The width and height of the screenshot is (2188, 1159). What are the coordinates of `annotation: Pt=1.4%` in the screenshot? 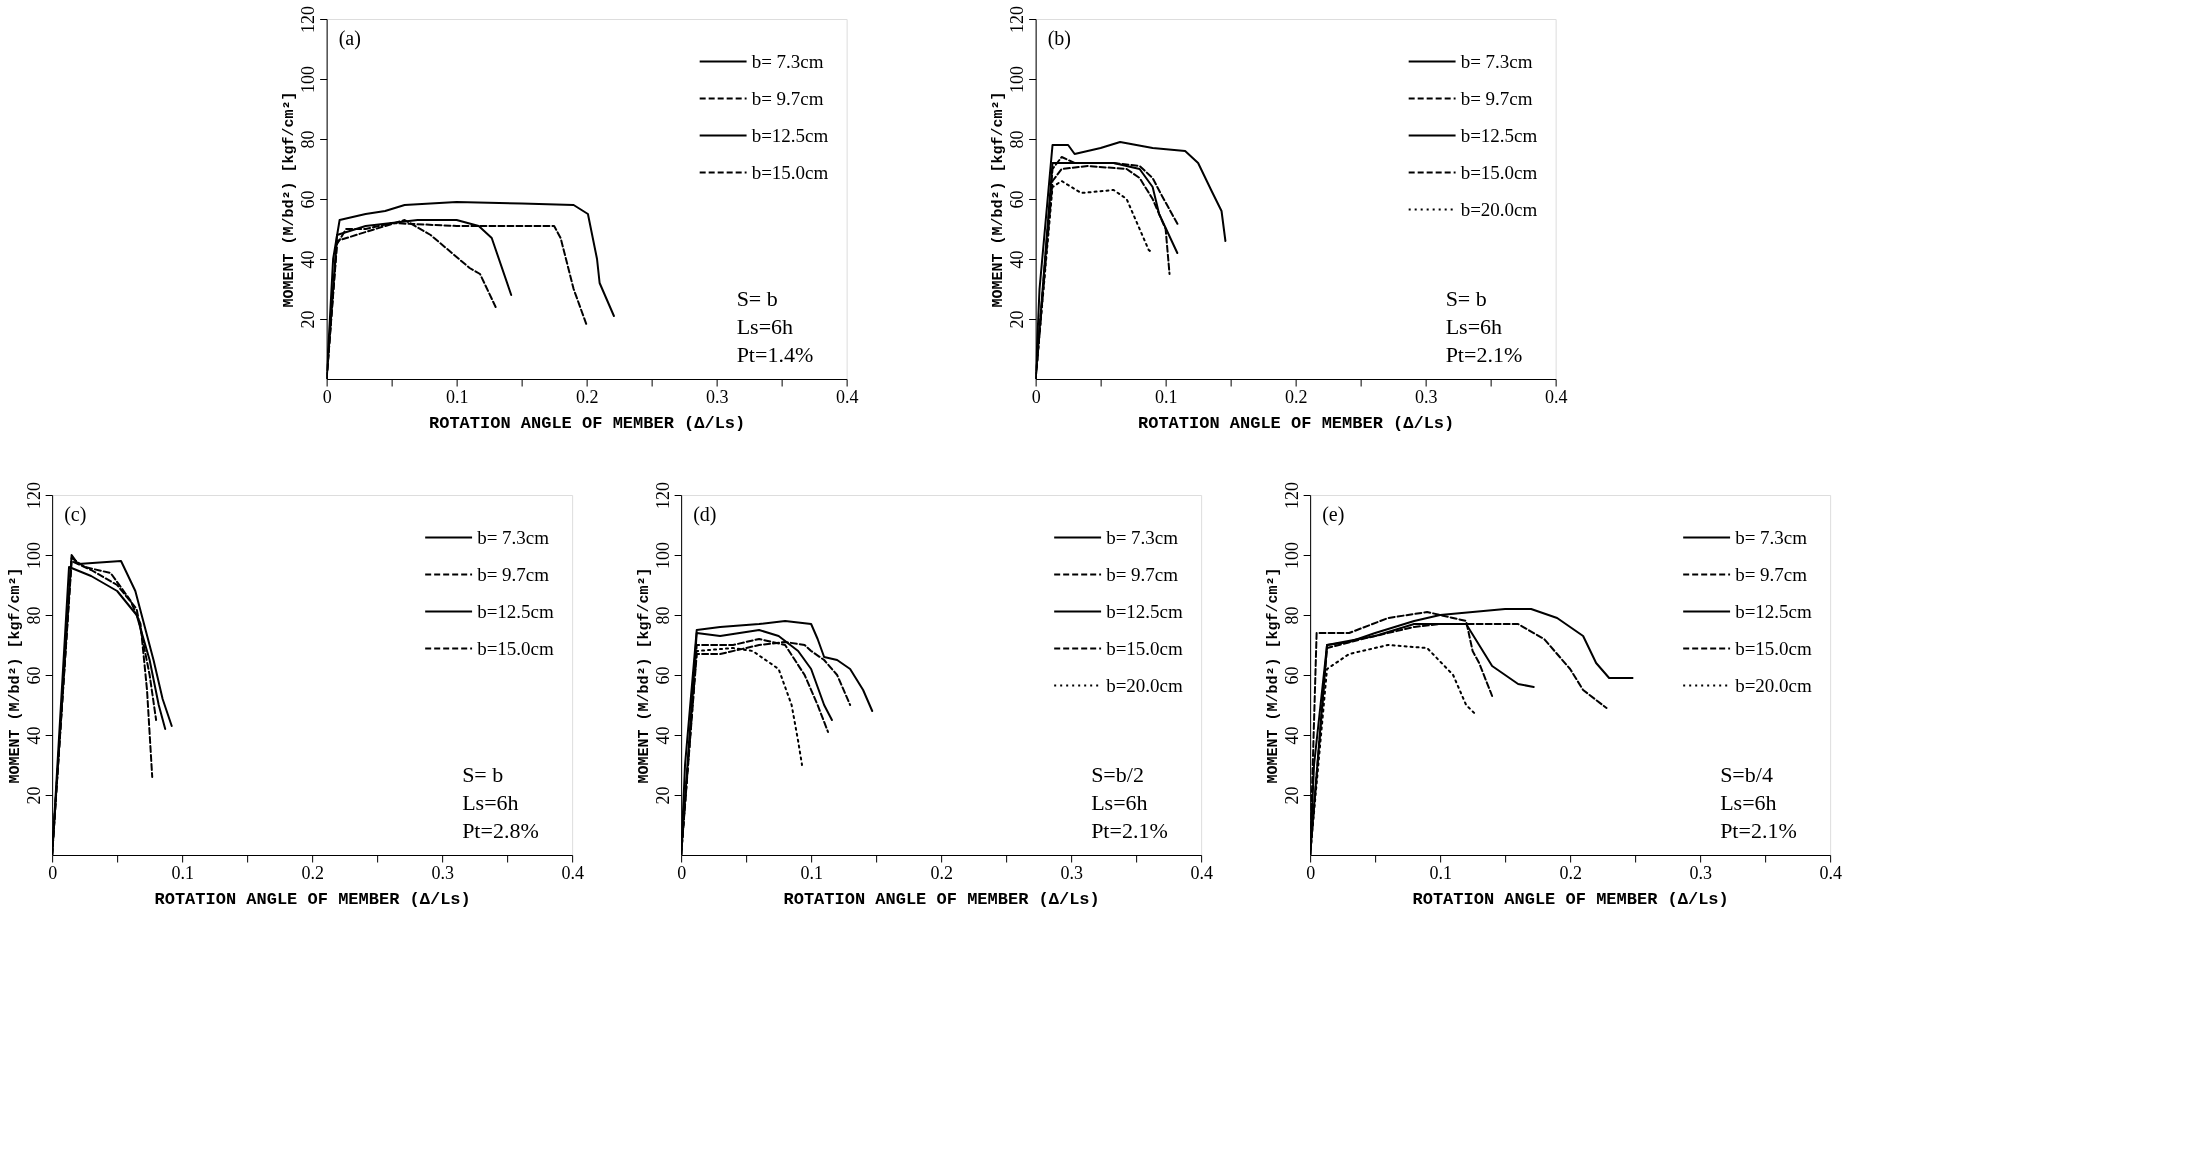 It's located at (775, 354).